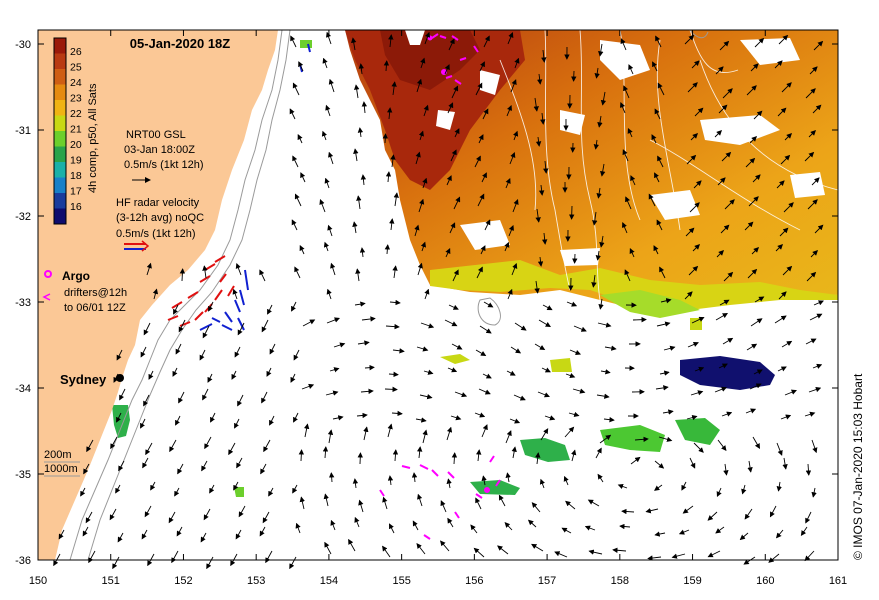 This screenshot has height=600, width=879. What do you see at coordinates (76, 83) in the screenshot?
I see `colorbar-tick-label: 24` at bounding box center [76, 83].